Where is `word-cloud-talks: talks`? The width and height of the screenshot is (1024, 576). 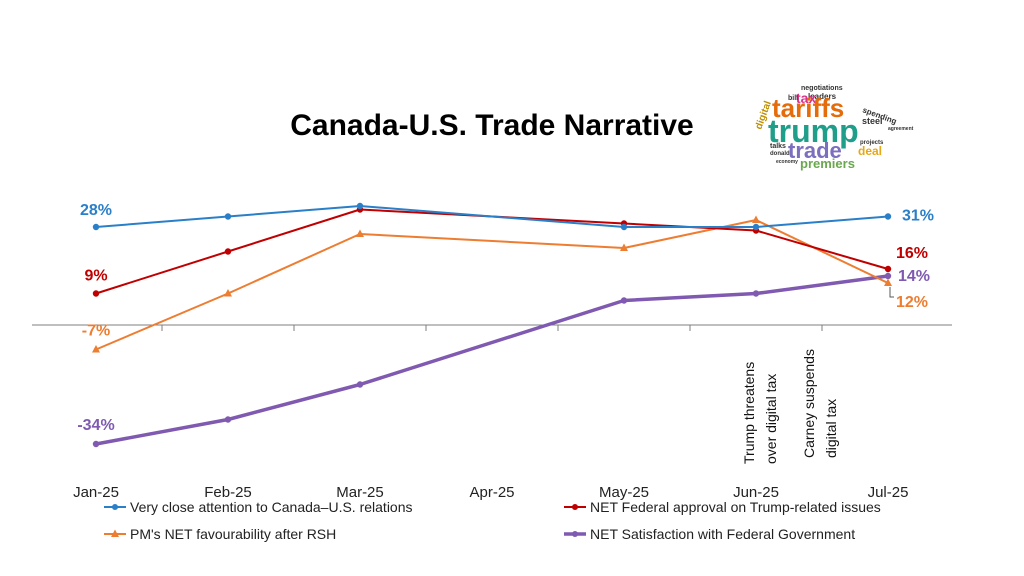
word-cloud-talks: talks is located at coordinates (778, 146).